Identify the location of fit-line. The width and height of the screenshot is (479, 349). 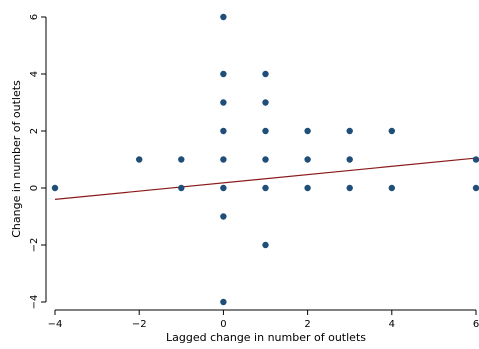
(265, 178).